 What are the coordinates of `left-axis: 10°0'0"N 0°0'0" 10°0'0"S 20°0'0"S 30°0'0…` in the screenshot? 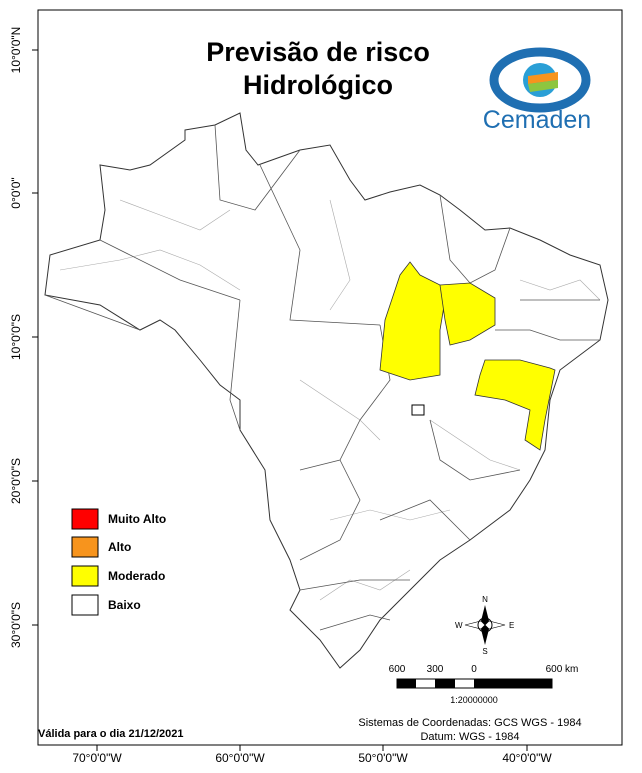 It's located at (16, 337).